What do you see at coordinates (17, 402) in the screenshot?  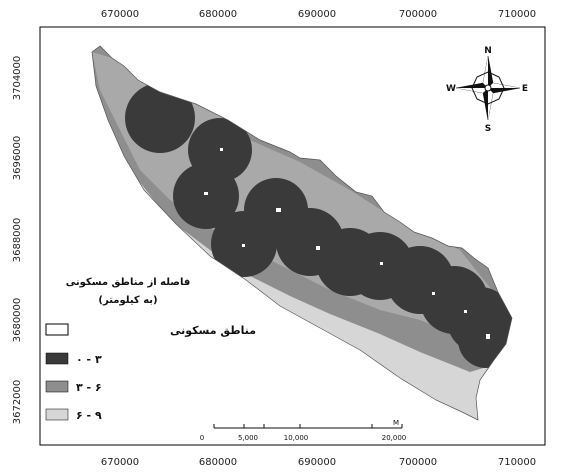 I see `y-tick: 3672000` at bounding box center [17, 402].